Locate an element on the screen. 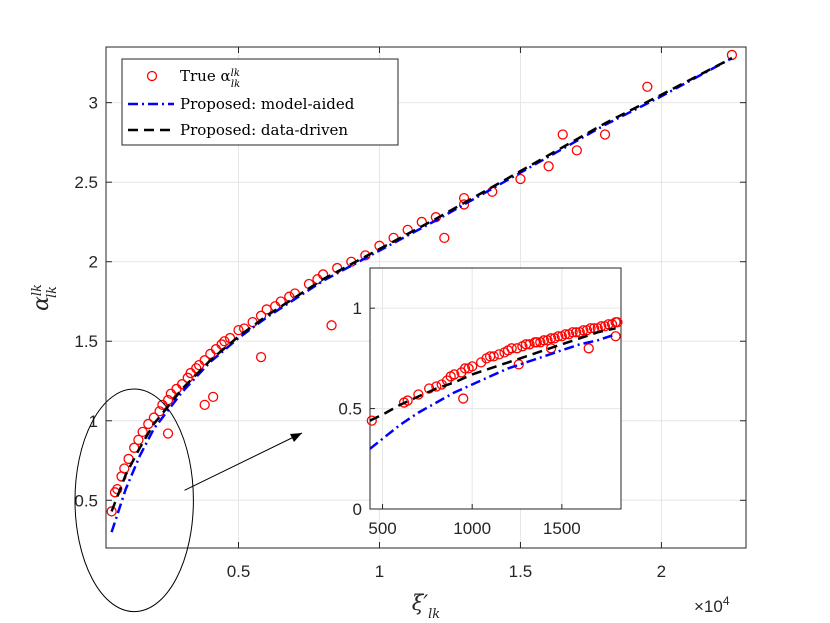  y-tick-label: 1 is located at coordinates (93, 421).